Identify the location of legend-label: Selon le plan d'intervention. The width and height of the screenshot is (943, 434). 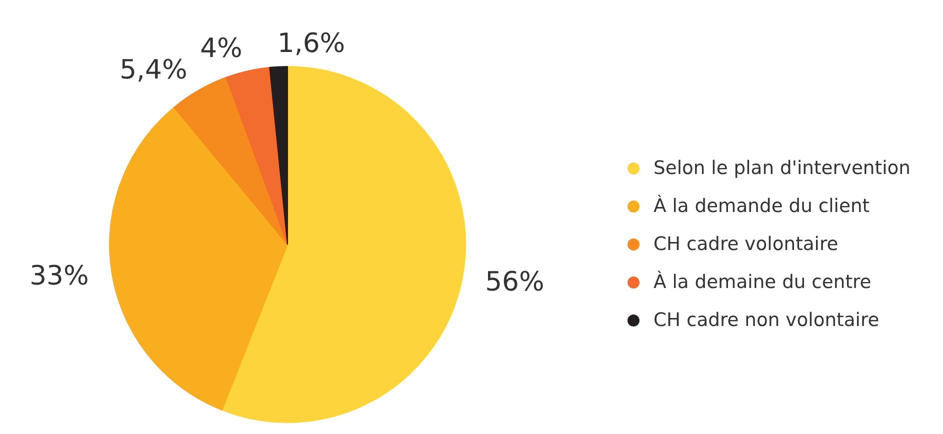
(782, 168).